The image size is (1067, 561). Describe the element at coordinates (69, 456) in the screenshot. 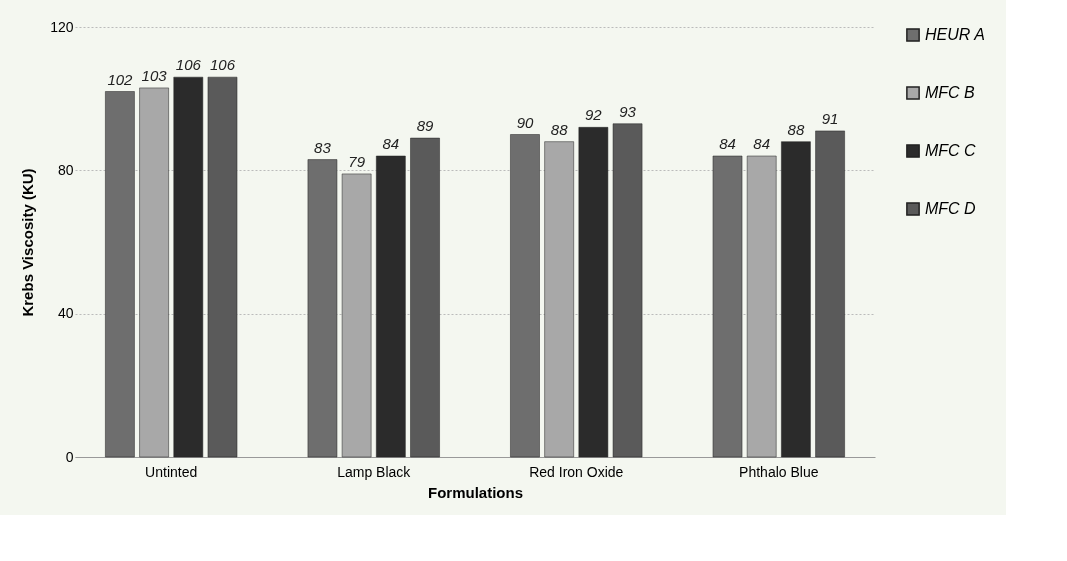

I see `y-tick-label: 0` at that location.